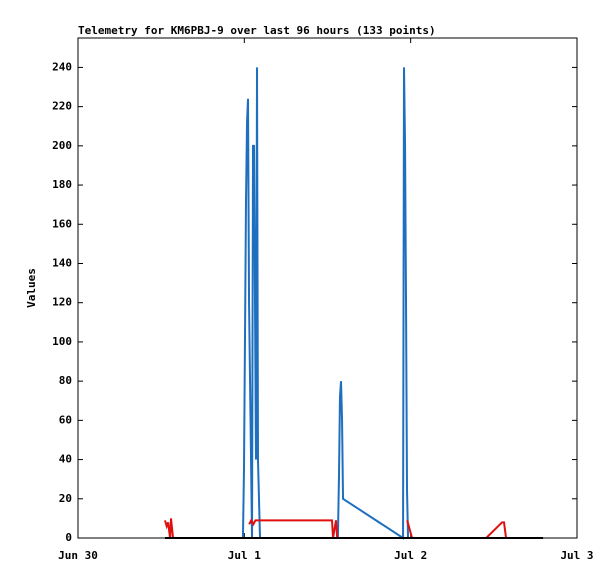 This screenshot has height=579, width=615. I want to click on x-tick-label: Jul 2, so click(410, 555).